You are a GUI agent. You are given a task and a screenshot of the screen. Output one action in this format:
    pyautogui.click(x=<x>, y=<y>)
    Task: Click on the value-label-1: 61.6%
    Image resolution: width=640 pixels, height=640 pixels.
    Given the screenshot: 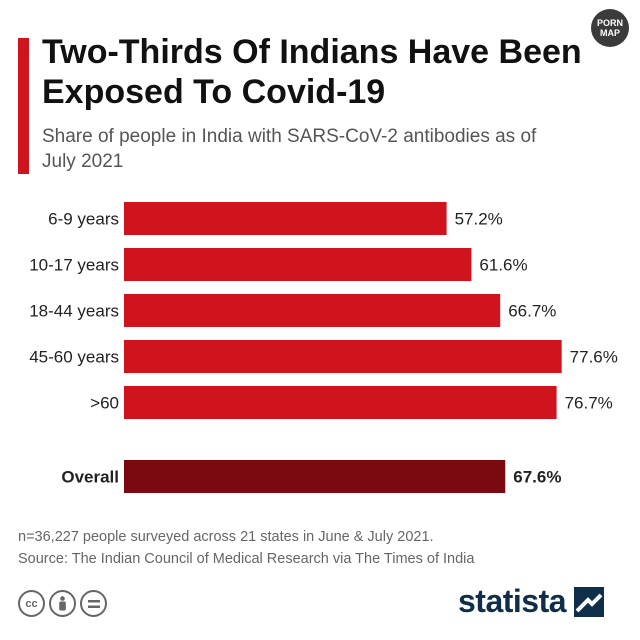 What is the action you would take?
    pyautogui.click(x=503, y=265)
    